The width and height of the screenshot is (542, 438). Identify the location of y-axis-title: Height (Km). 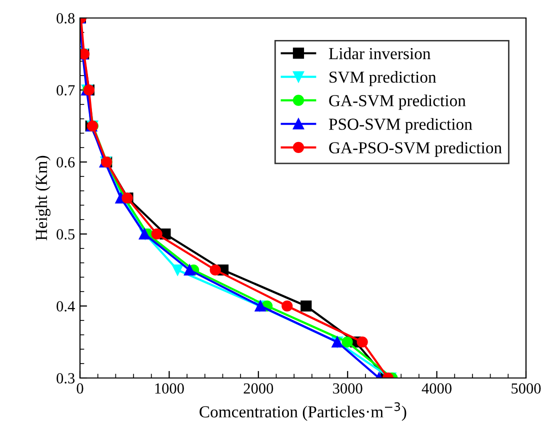
(42, 198).